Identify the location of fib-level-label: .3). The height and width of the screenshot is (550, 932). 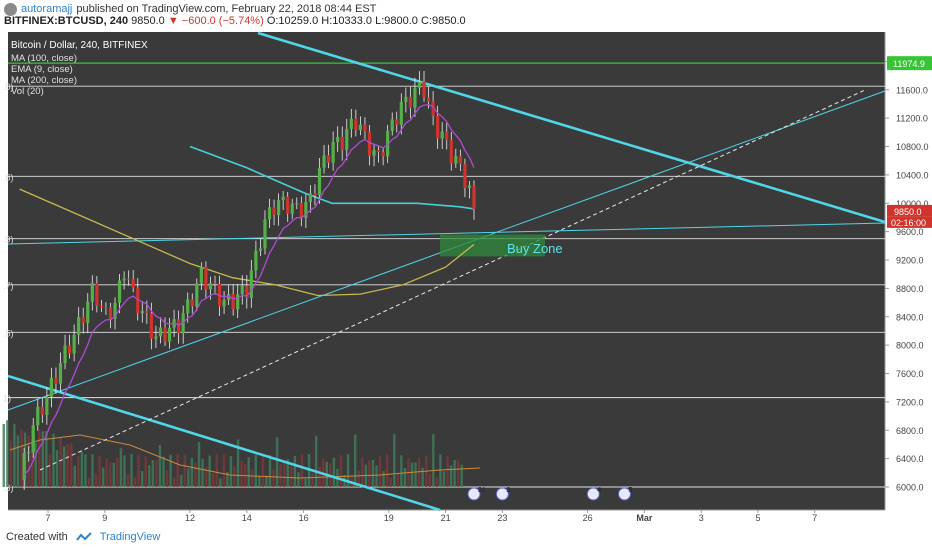
(8, 488).